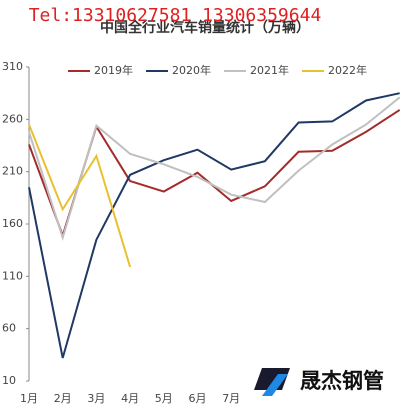 The width and height of the screenshot is (415, 412). I want to click on x-tick-label: 3月, so click(96, 398).